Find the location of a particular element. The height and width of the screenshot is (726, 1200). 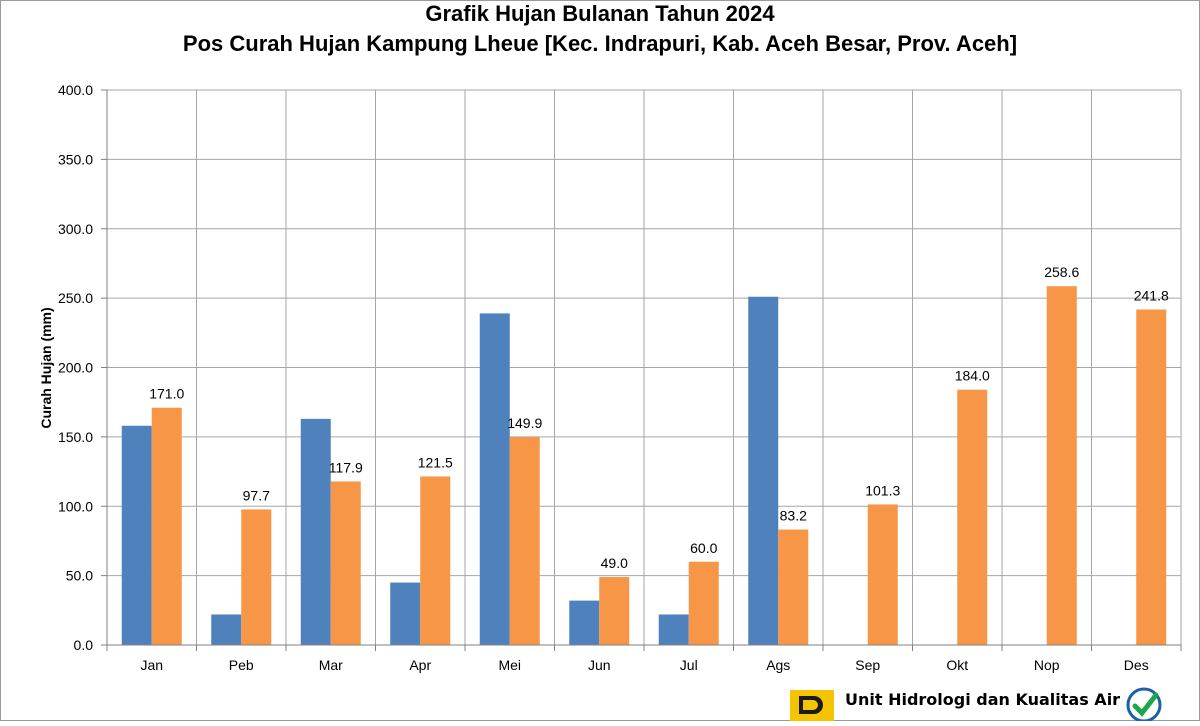

bar-series-1-jan is located at coordinates (136, 535).